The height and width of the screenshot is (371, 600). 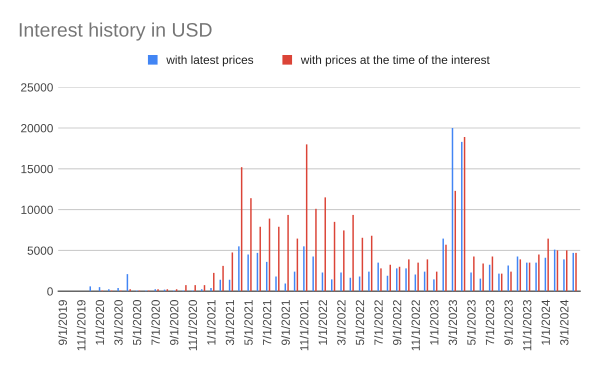 I want to click on x-tick-label: 9/1/2022, so click(x=397, y=322).